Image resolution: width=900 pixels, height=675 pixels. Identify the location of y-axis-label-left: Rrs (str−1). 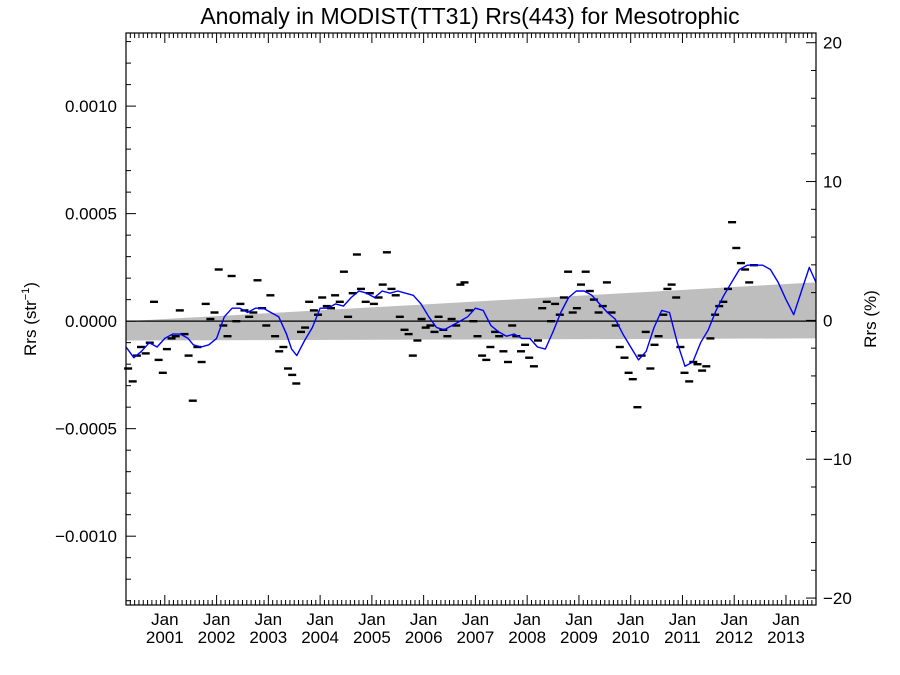
(30, 319).